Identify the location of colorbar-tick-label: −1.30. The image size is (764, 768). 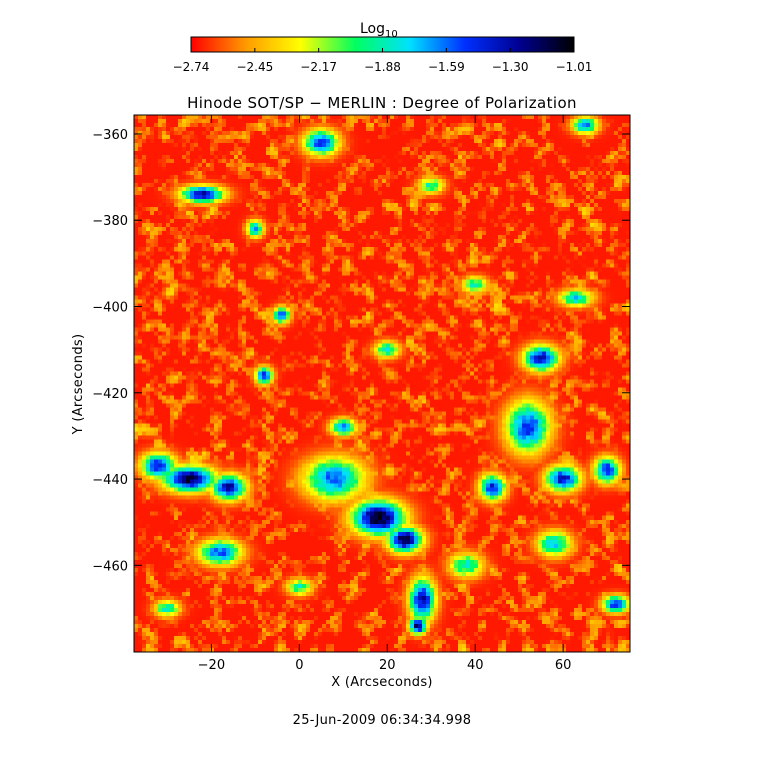
(510, 67).